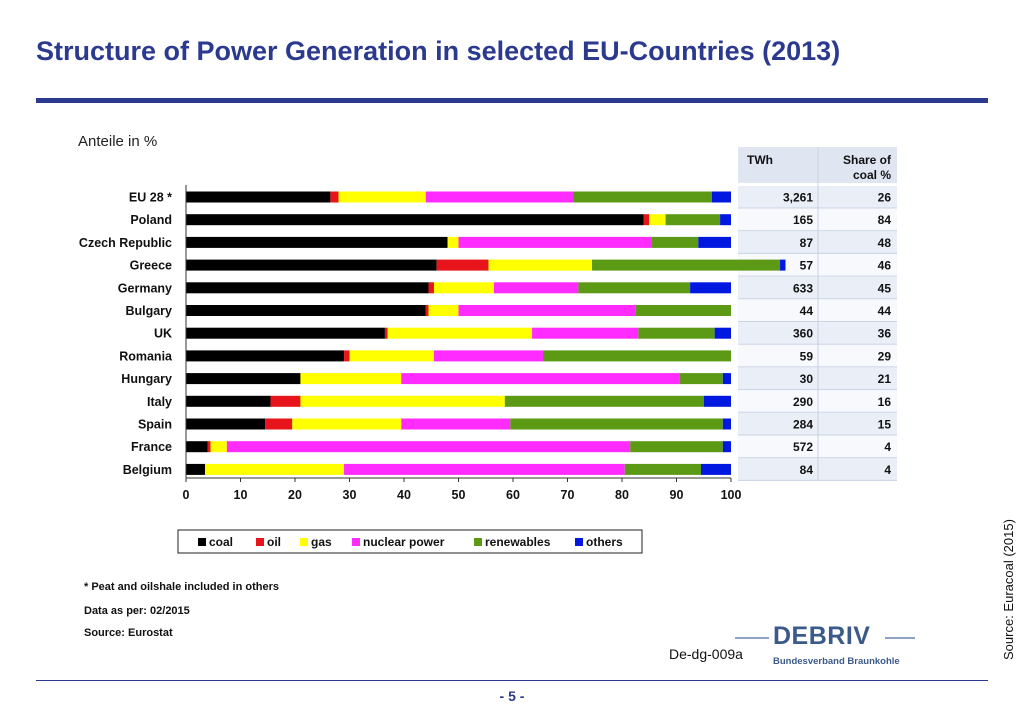 This screenshot has width=1024, height=709. What do you see at coordinates (885, 379) in the screenshot?
I see `coal-share-value-hungary: 21` at bounding box center [885, 379].